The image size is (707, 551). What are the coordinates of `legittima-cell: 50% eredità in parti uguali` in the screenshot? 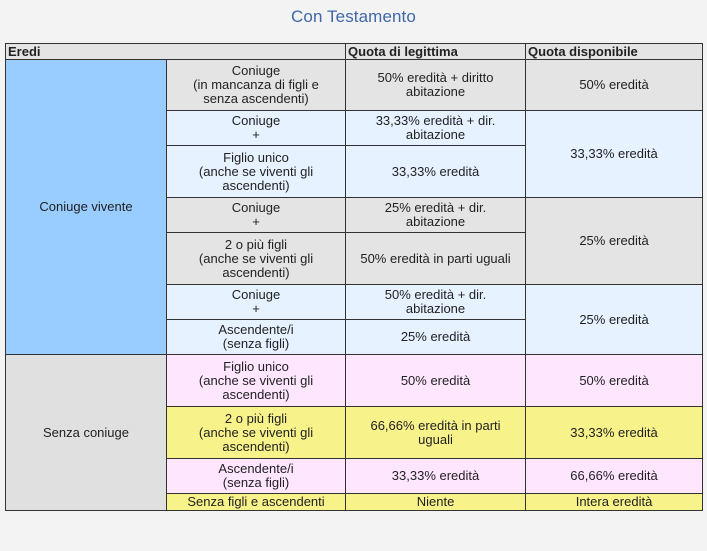 It's located at (436, 258).